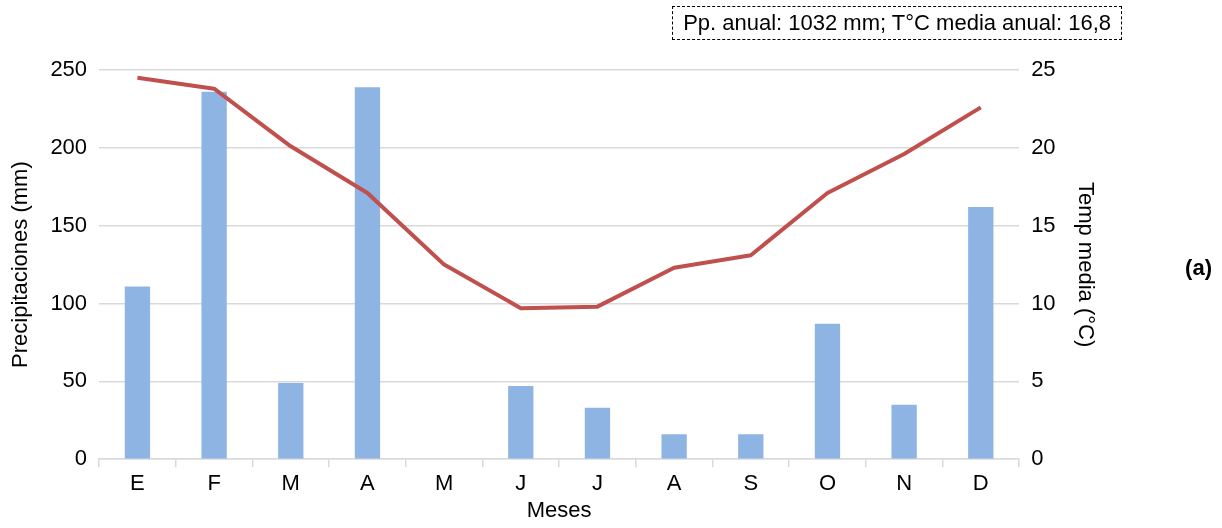 The height and width of the screenshot is (528, 1222). I want to click on x-axis-title: Meses, so click(559, 509).